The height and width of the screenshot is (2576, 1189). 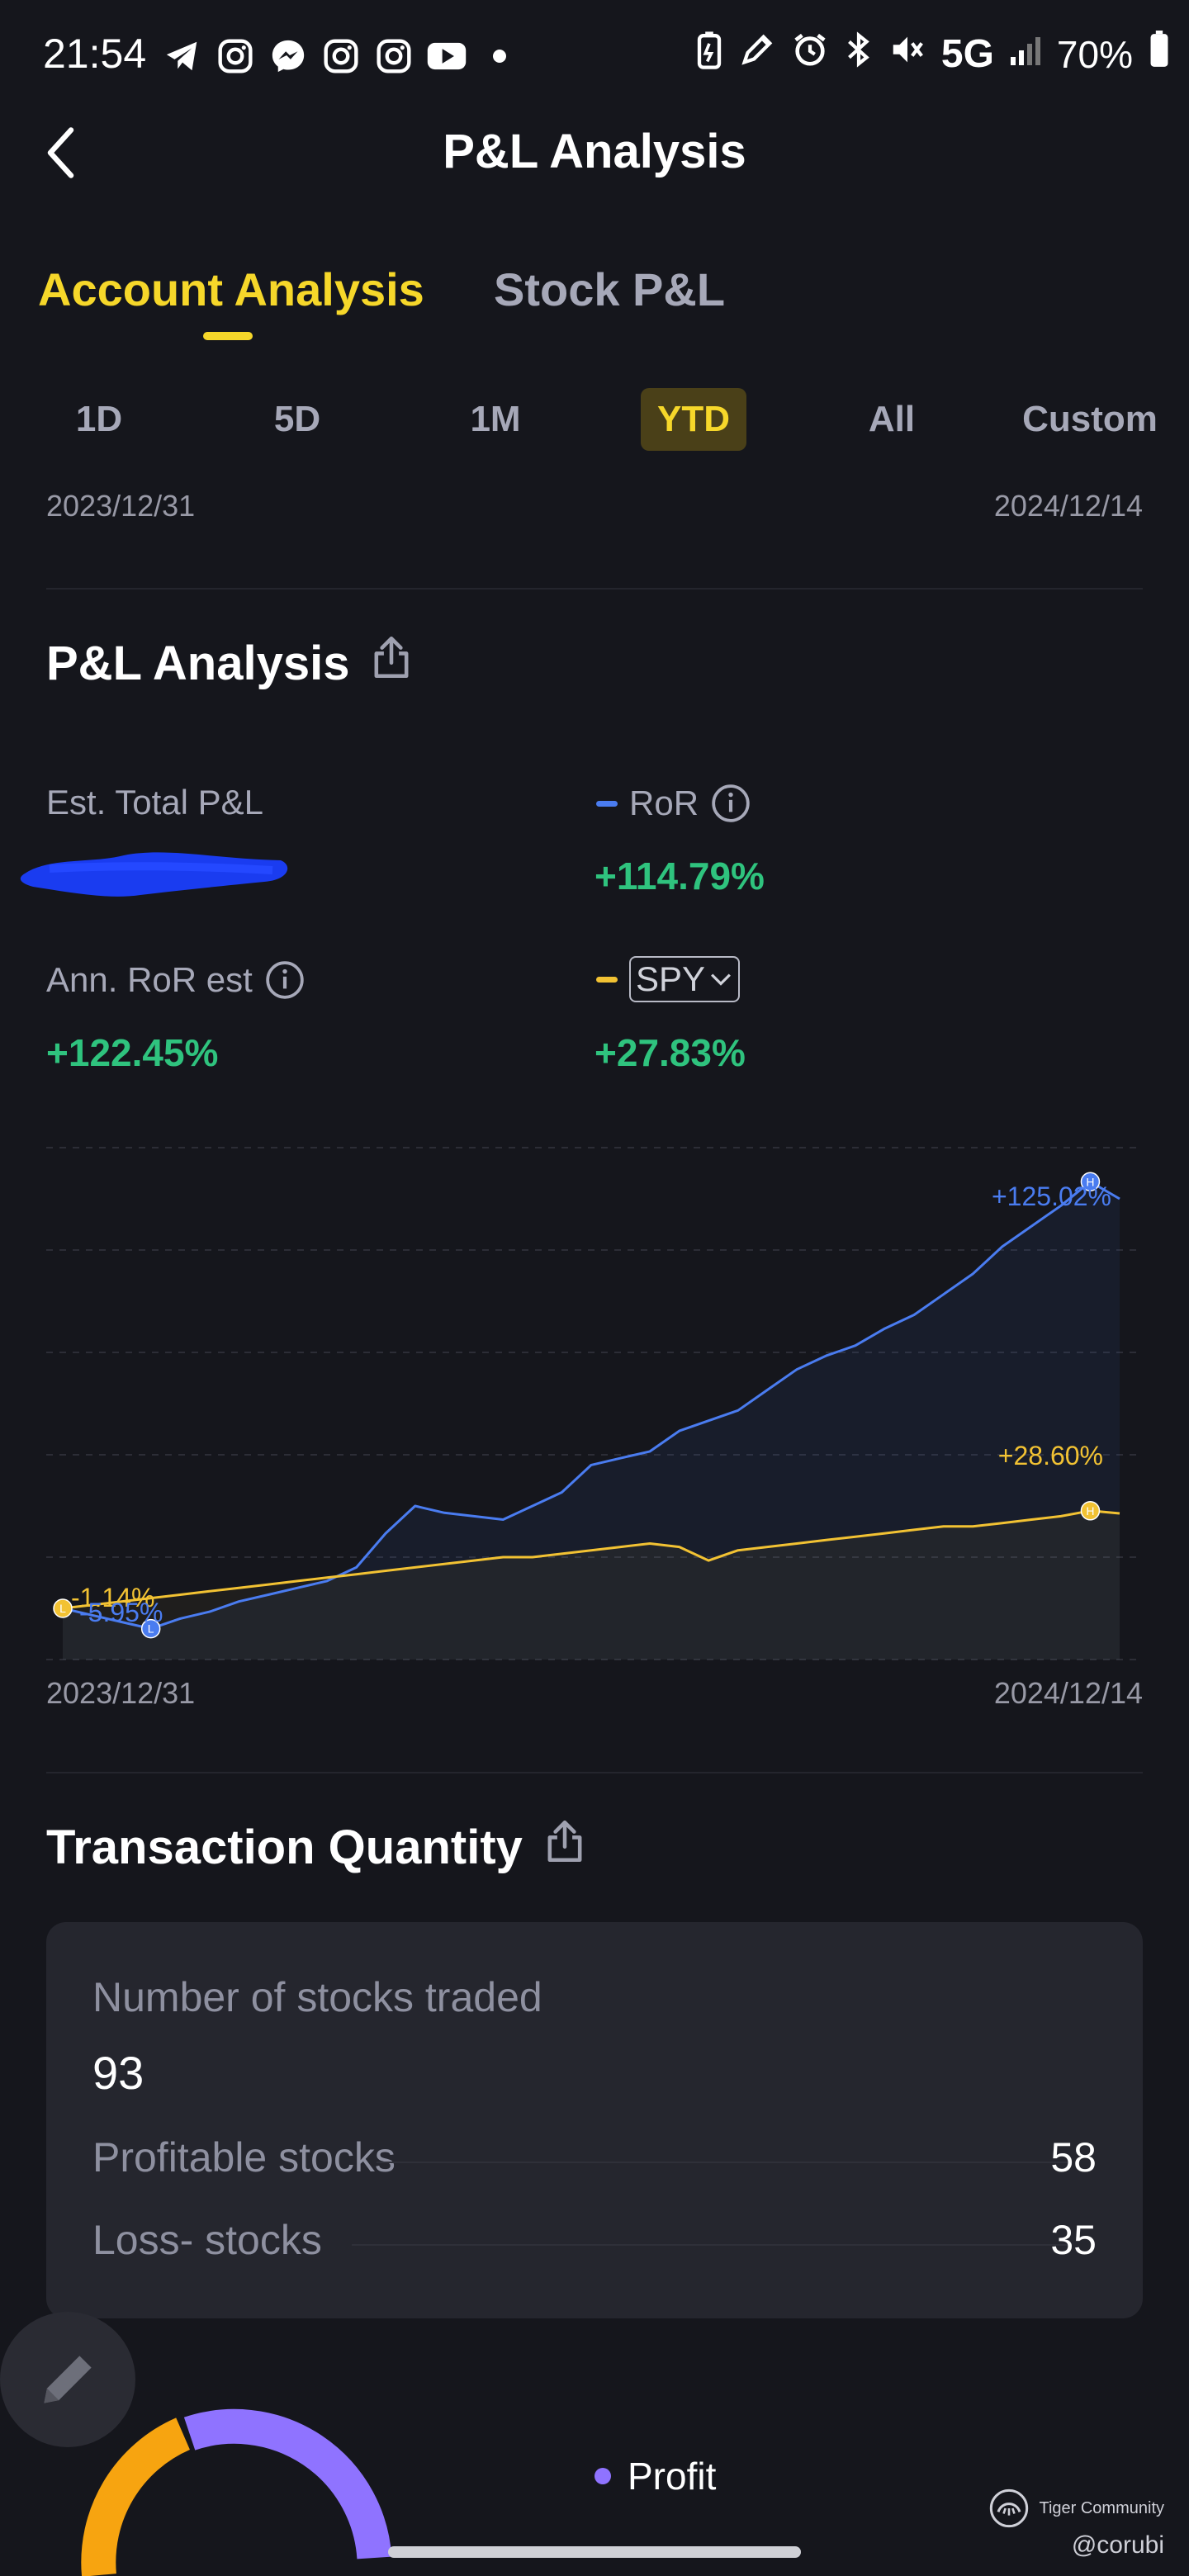 I want to click on ror-legend-swatch, so click(x=607, y=803).